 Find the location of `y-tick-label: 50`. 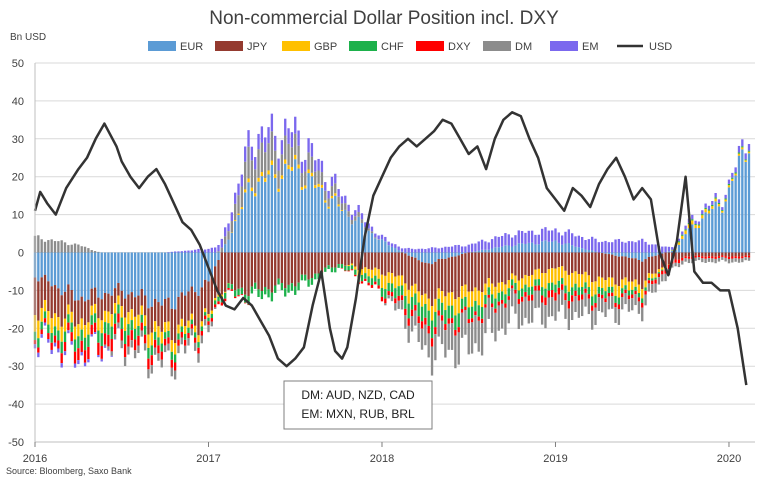

y-tick-label: 50 is located at coordinates (18, 64).